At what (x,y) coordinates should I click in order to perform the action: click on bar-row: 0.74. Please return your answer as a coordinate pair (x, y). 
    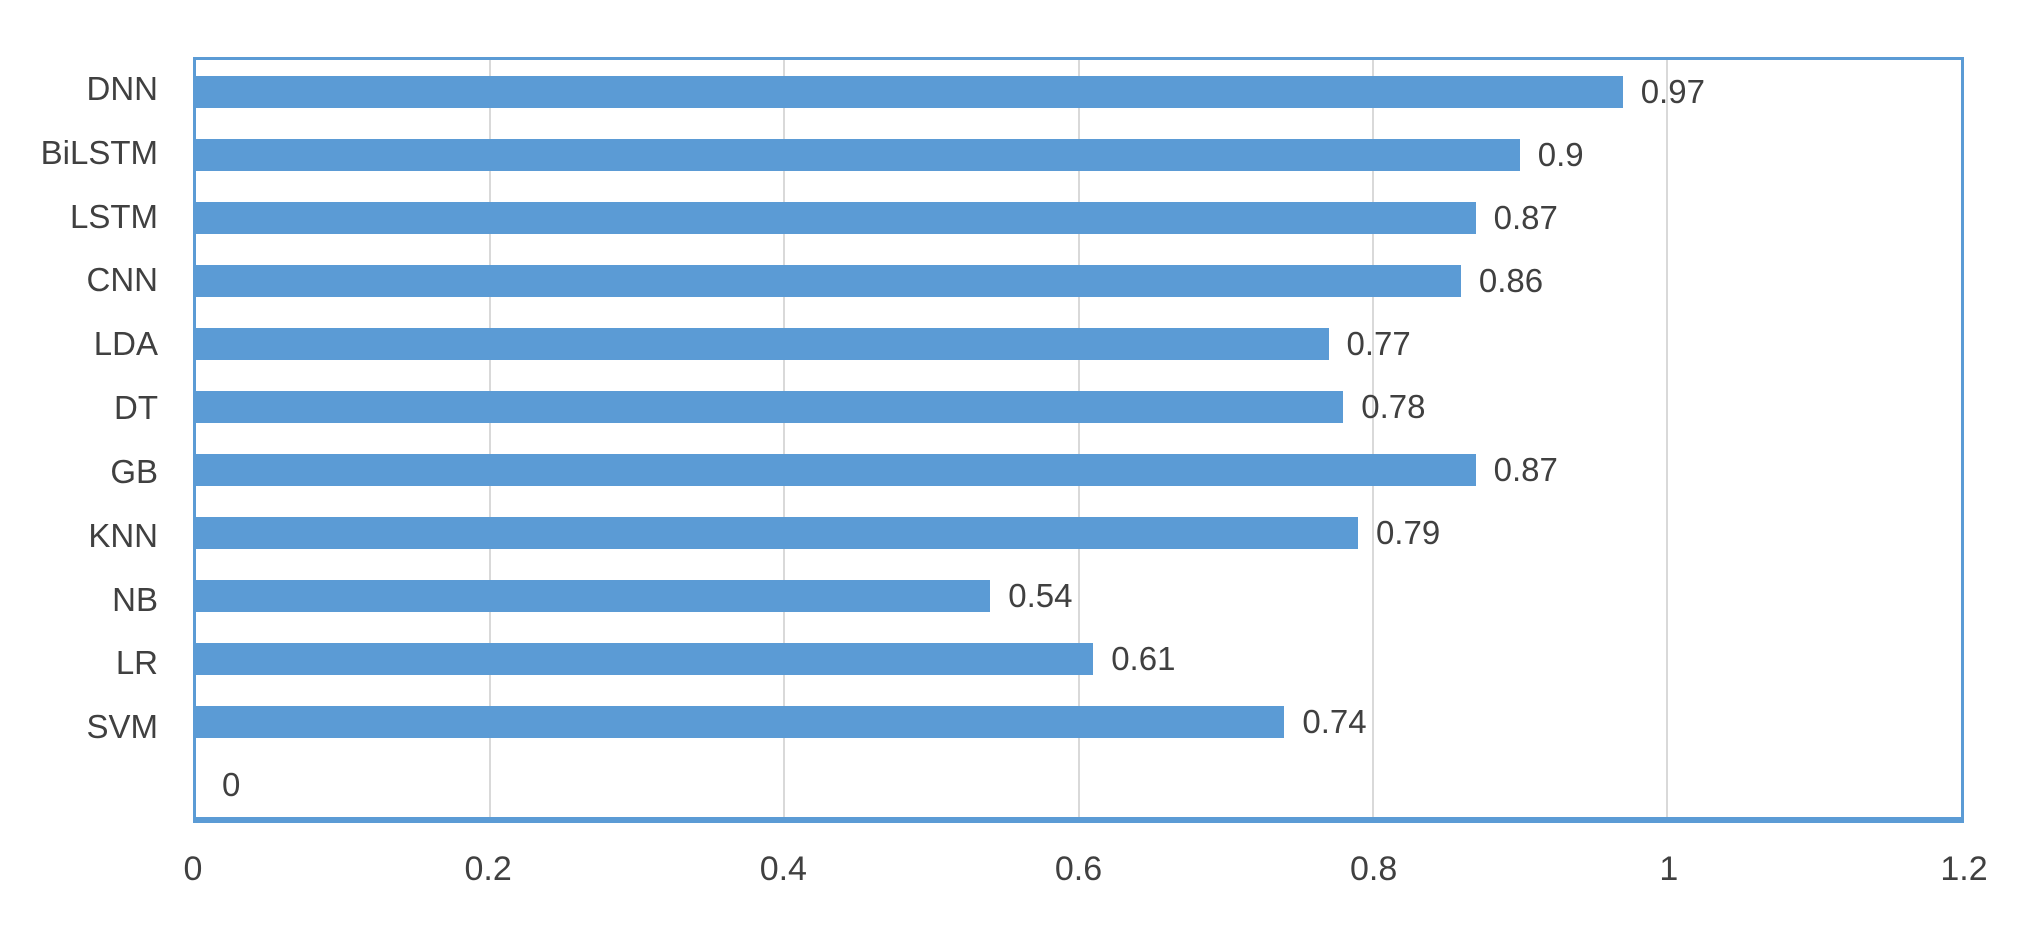
    Looking at the image, I should click on (1078, 722).